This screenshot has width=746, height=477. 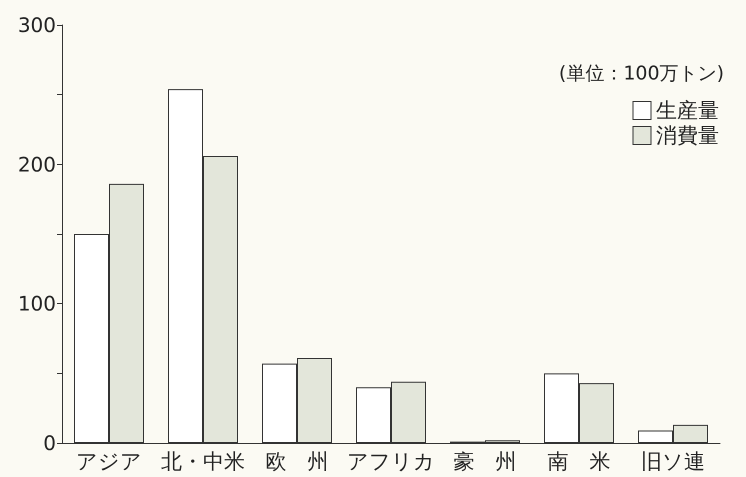 What do you see at coordinates (579, 462) in the screenshot?
I see `x-tick-label: 南 米` at bounding box center [579, 462].